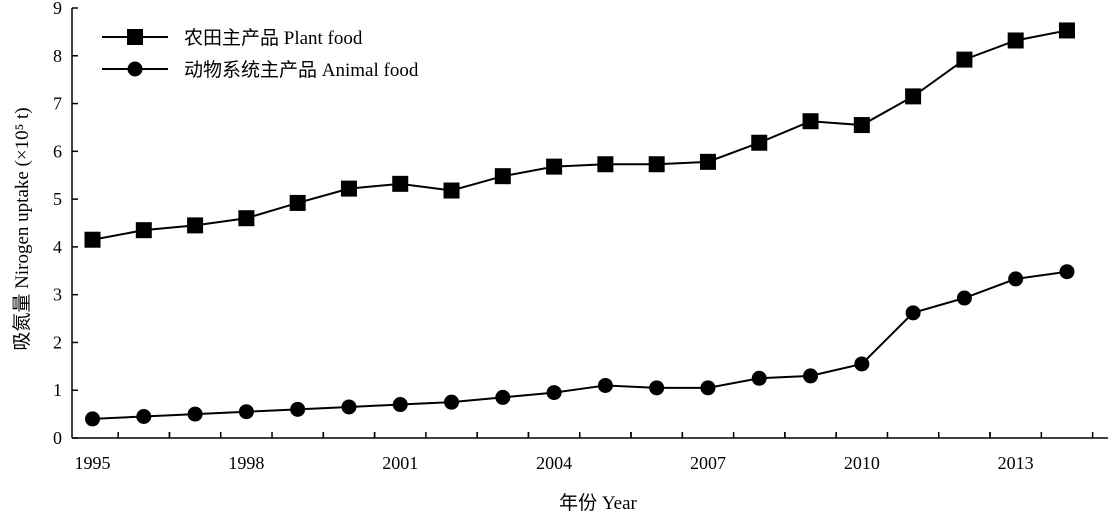  Describe the element at coordinates (273, 38) in the screenshot. I see `legend-label: 农田主产品 Plant food` at that location.